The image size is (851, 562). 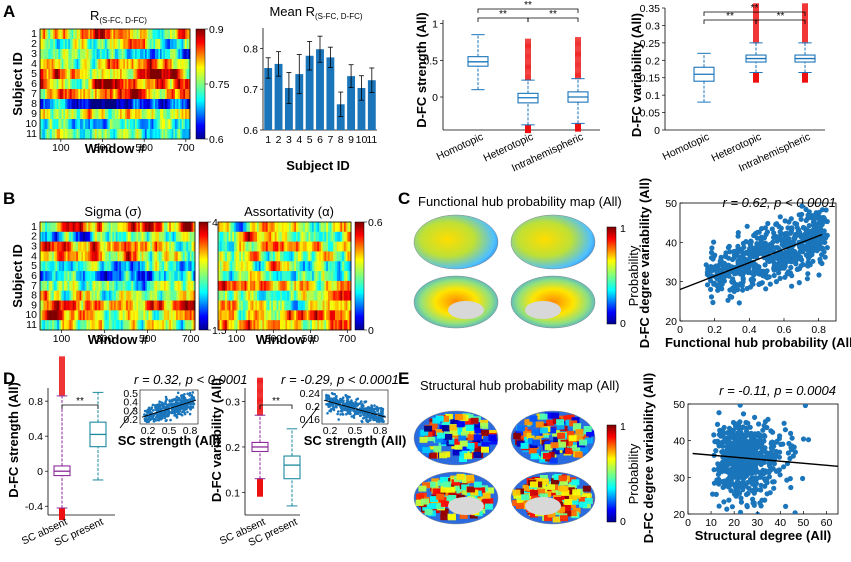 What do you see at coordinates (17, 276) in the screenshot?
I see `b1-ylabel: Subject ID` at bounding box center [17, 276].